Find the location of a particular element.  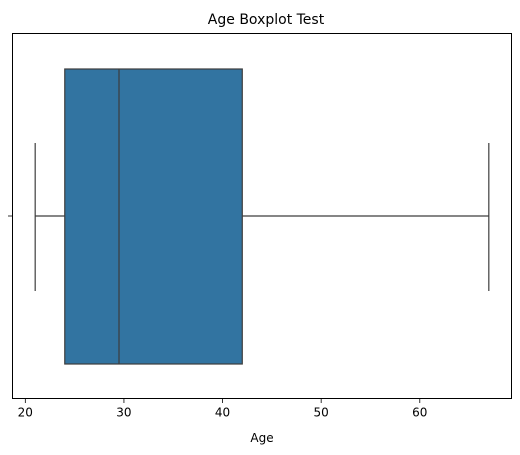

x-tick-label: 20 is located at coordinates (25, 413).